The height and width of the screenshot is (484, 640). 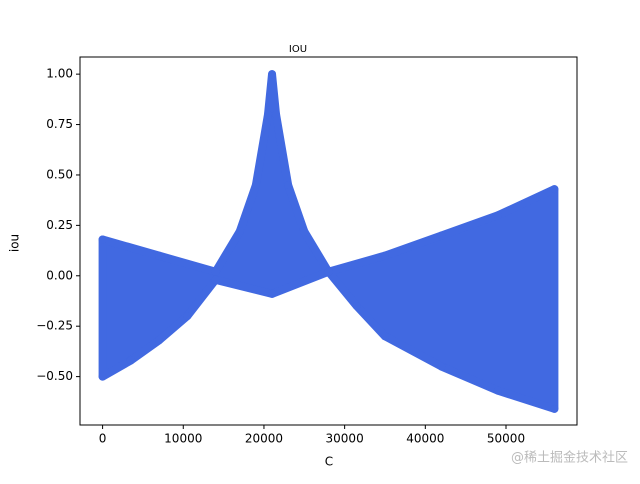 I want to click on y-tick-label: 0.50, so click(x=59, y=174).